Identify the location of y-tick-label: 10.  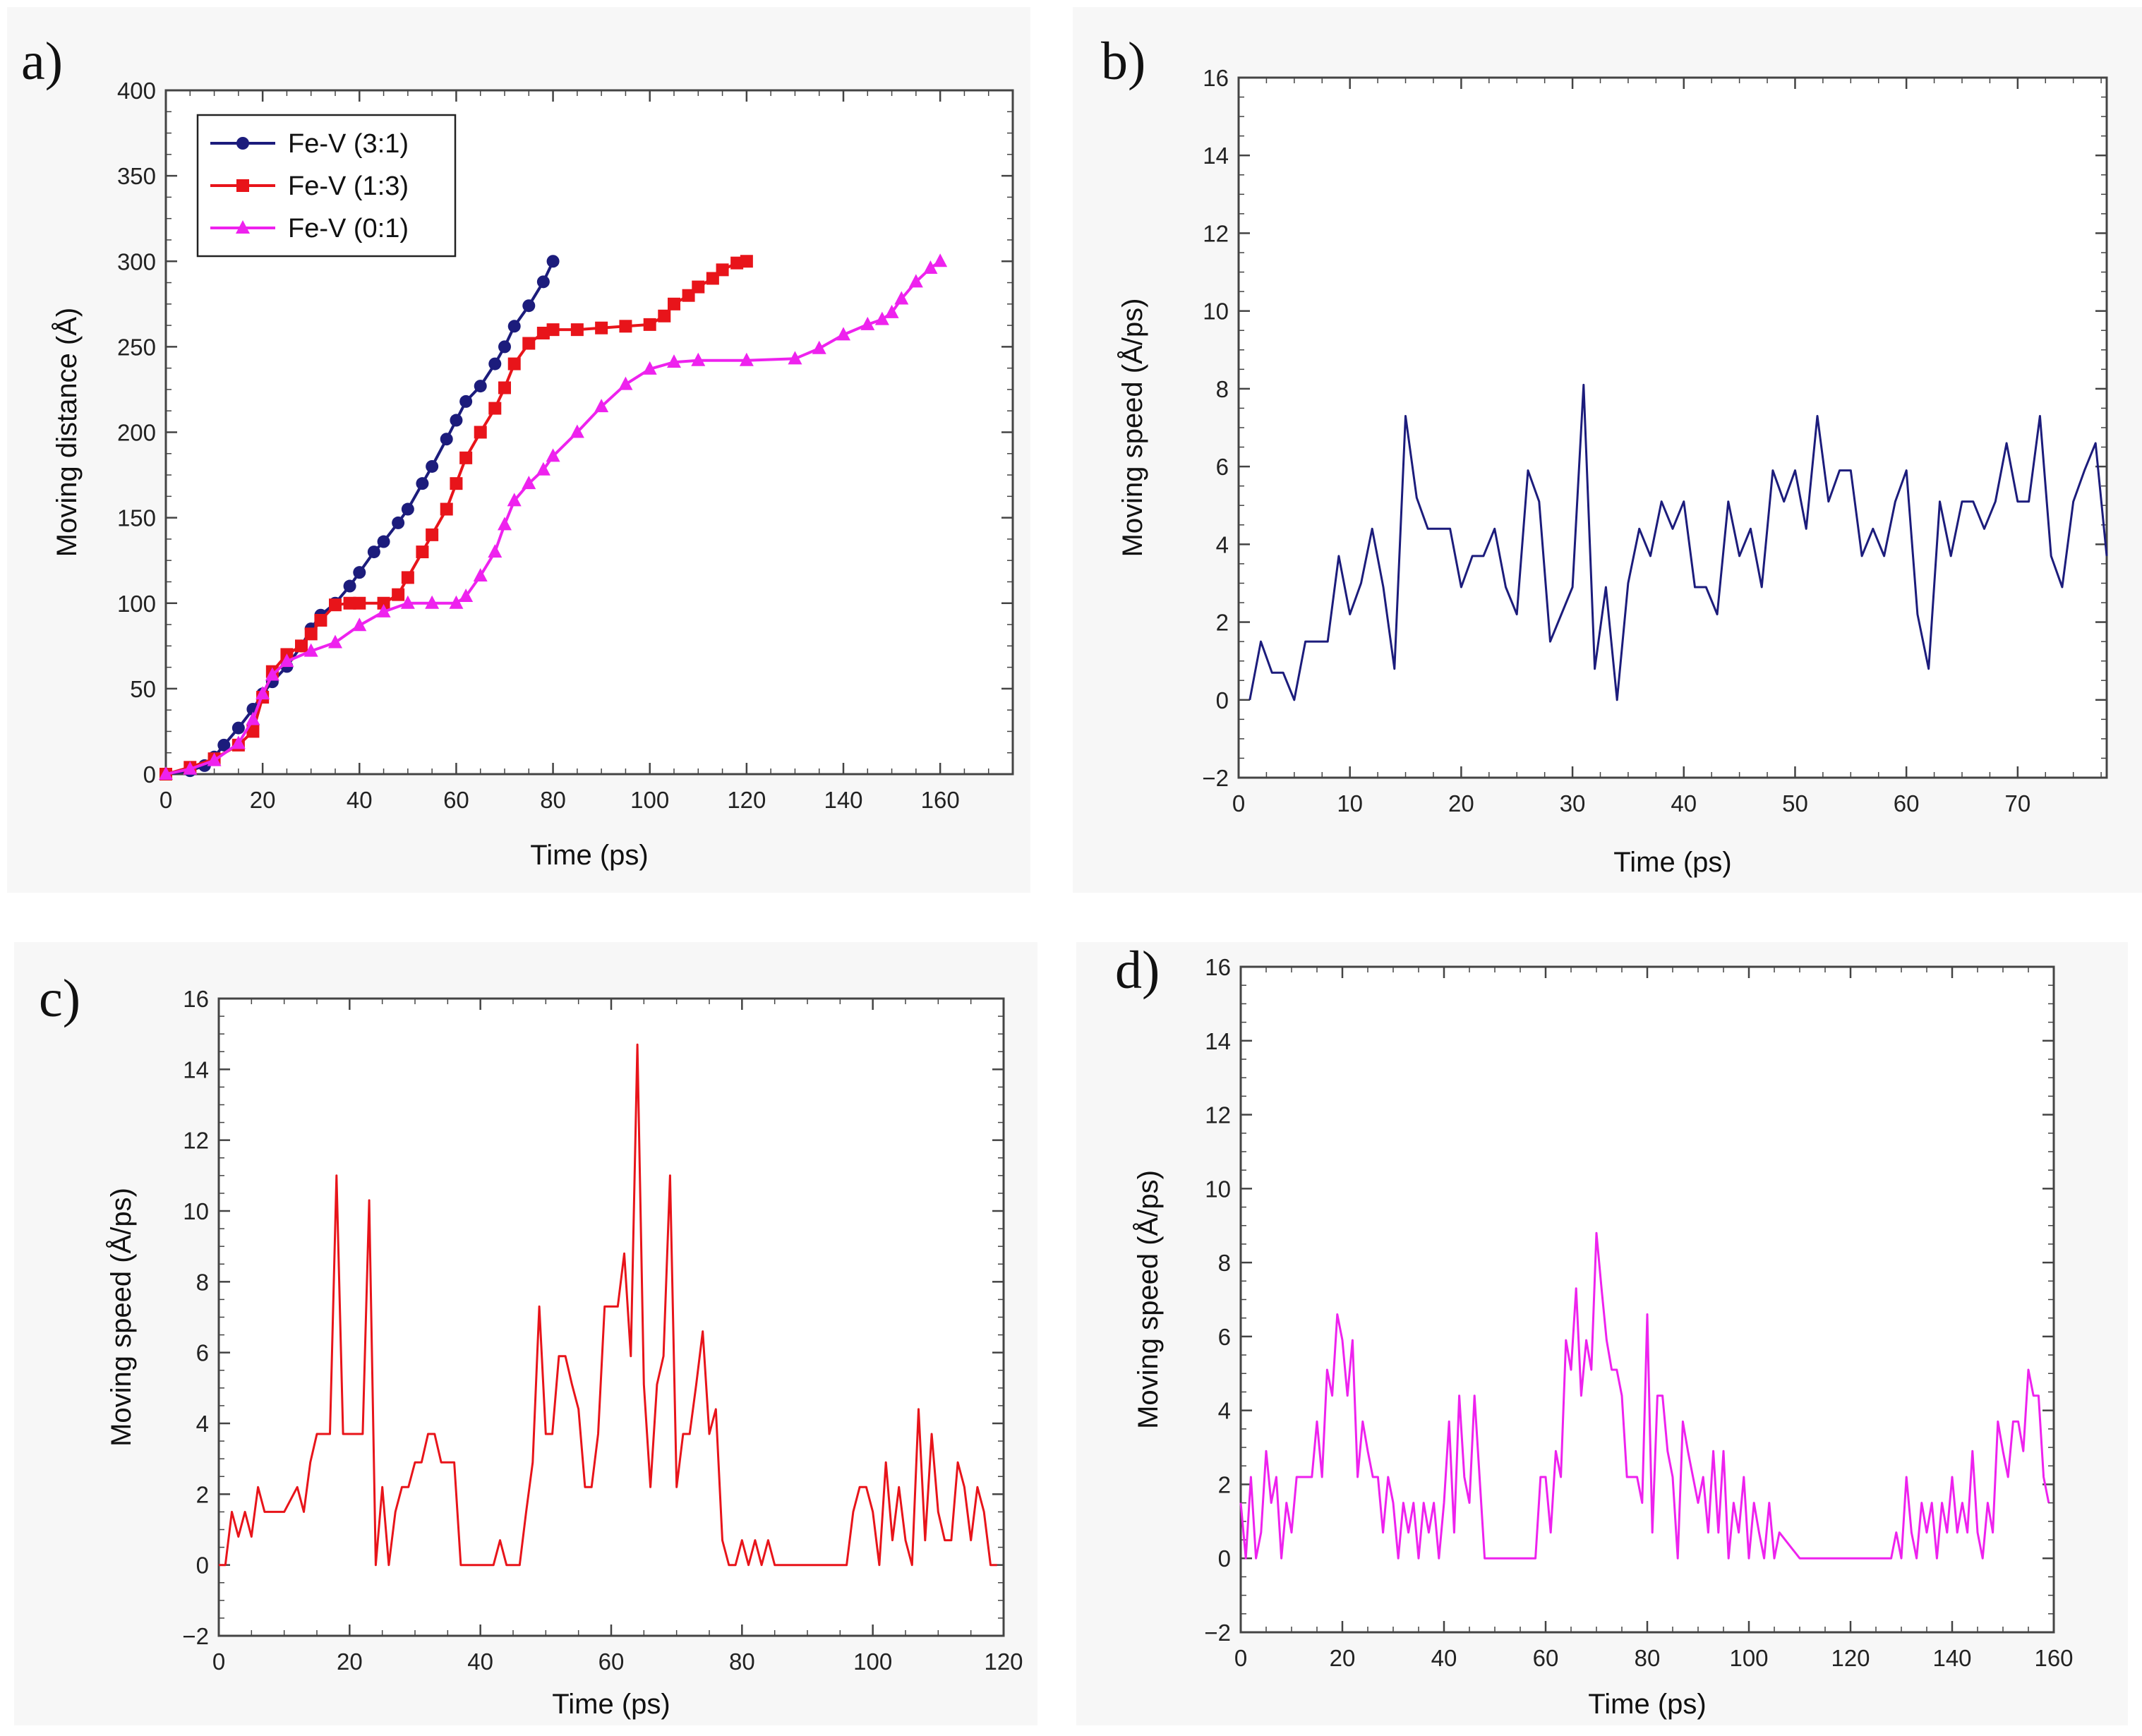
(1216, 312).